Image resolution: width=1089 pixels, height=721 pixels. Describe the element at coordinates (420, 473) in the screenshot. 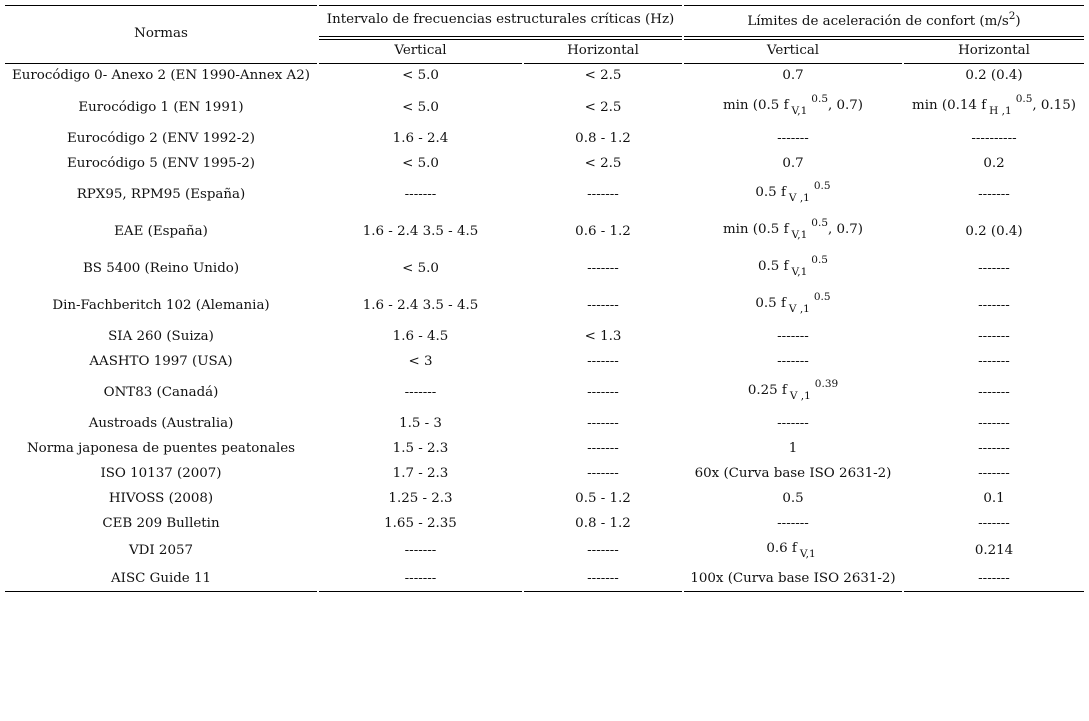

I see `cell-freq-v: 1.7 - 2.3` at that location.